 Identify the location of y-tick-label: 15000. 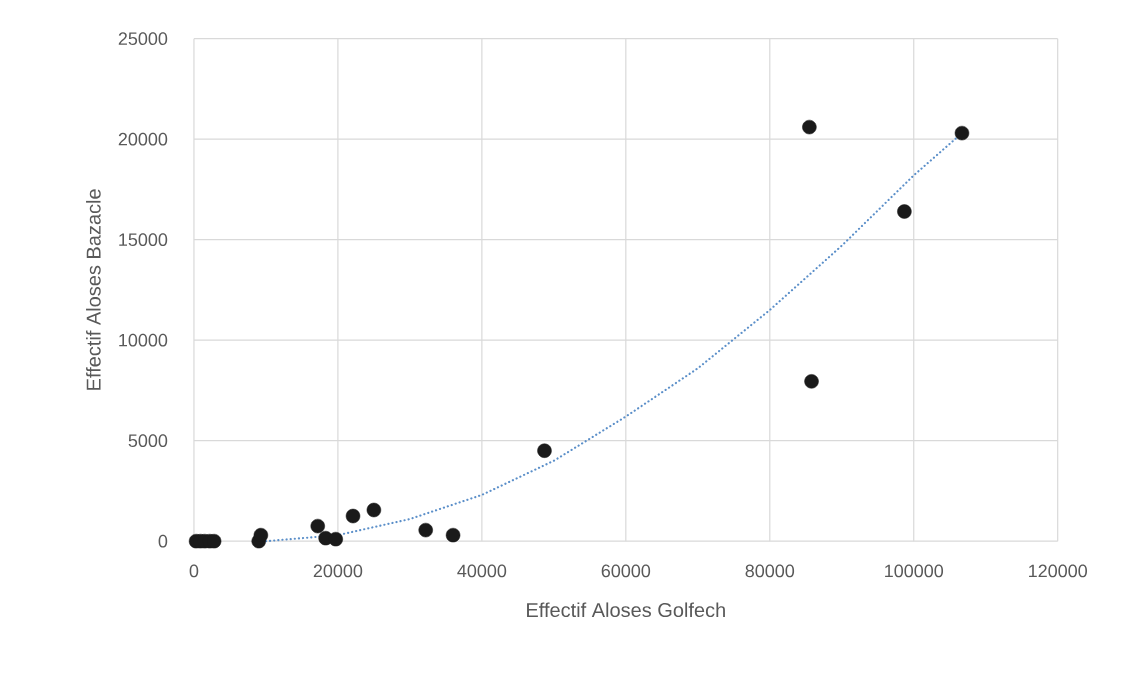
(143, 240).